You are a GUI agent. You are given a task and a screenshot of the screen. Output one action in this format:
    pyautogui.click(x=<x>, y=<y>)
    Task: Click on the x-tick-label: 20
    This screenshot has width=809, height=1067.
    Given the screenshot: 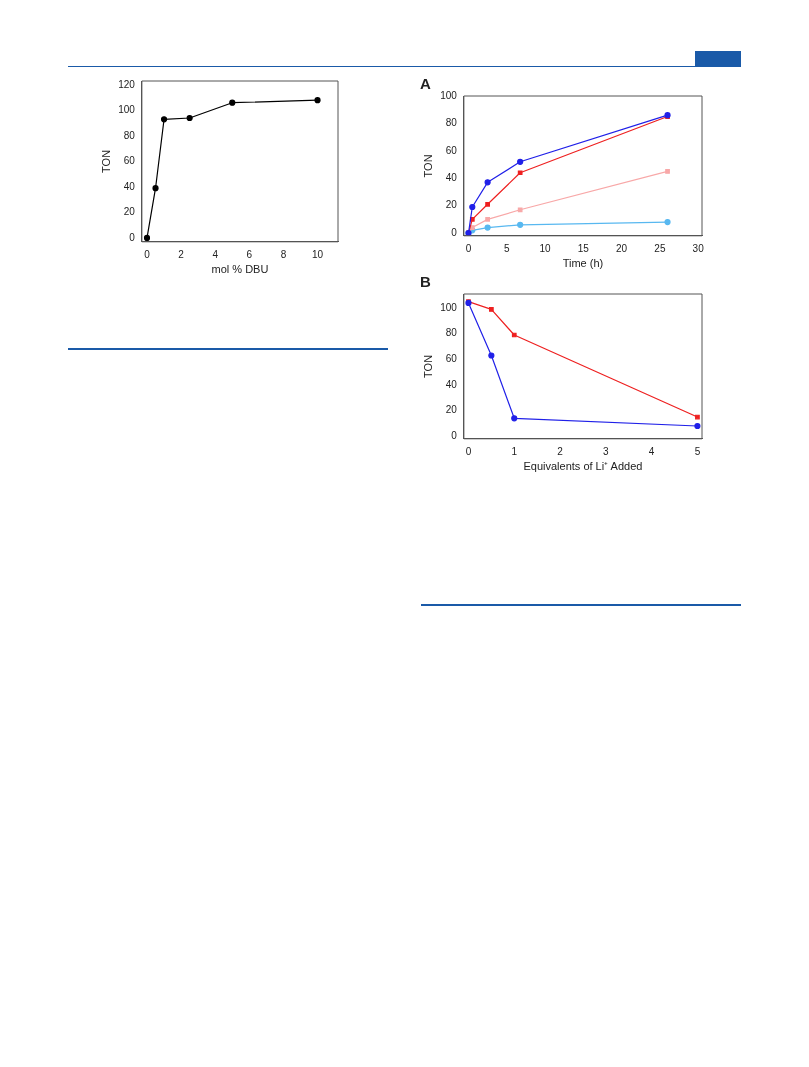 What is the action you would take?
    pyautogui.click(x=622, y=248)
    